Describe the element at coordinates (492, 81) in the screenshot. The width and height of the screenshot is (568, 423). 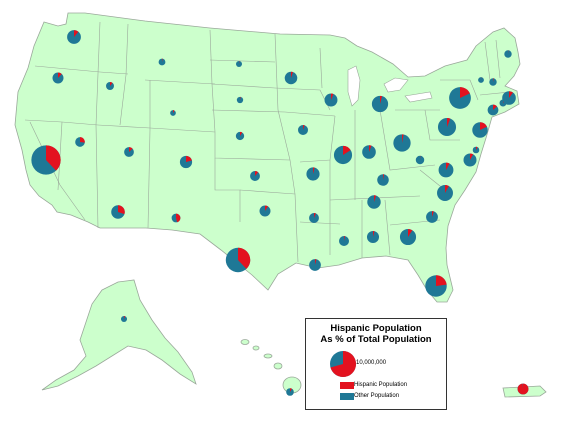
I see `pie-new-hampshire` at that location.